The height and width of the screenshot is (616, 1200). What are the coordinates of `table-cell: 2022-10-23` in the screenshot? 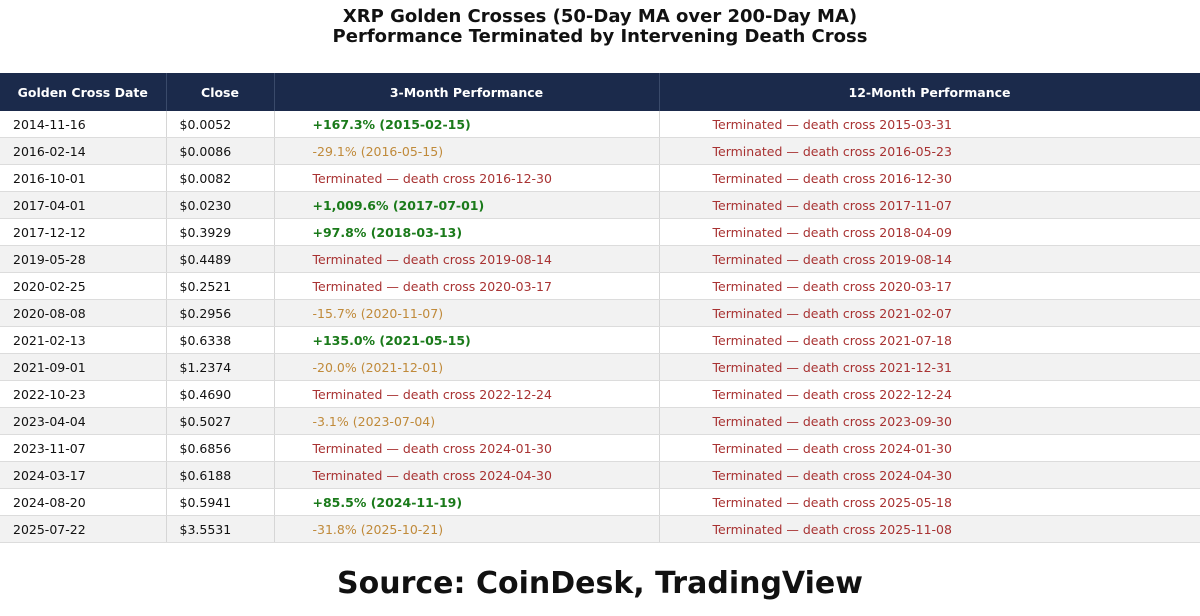 It's located at (83, 394).